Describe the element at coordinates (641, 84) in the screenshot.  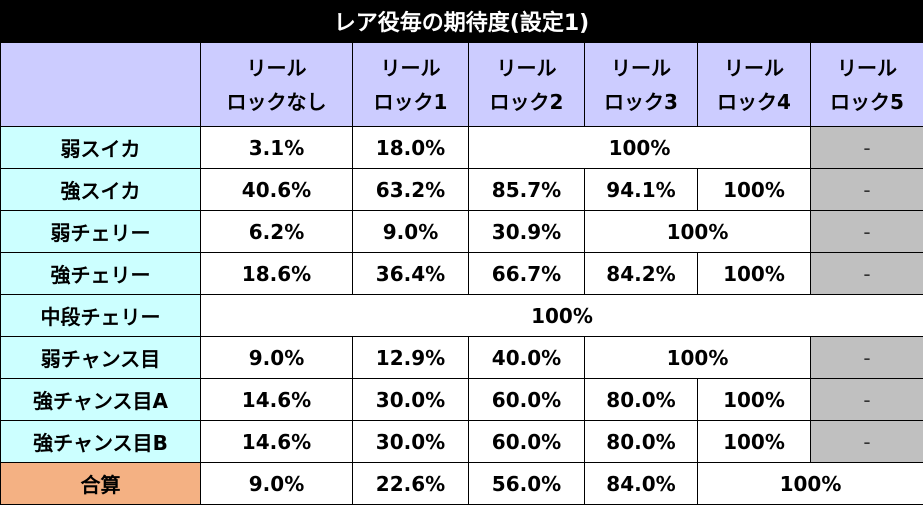
I see `header-reel-lock-3: リール ロック3` at that location.